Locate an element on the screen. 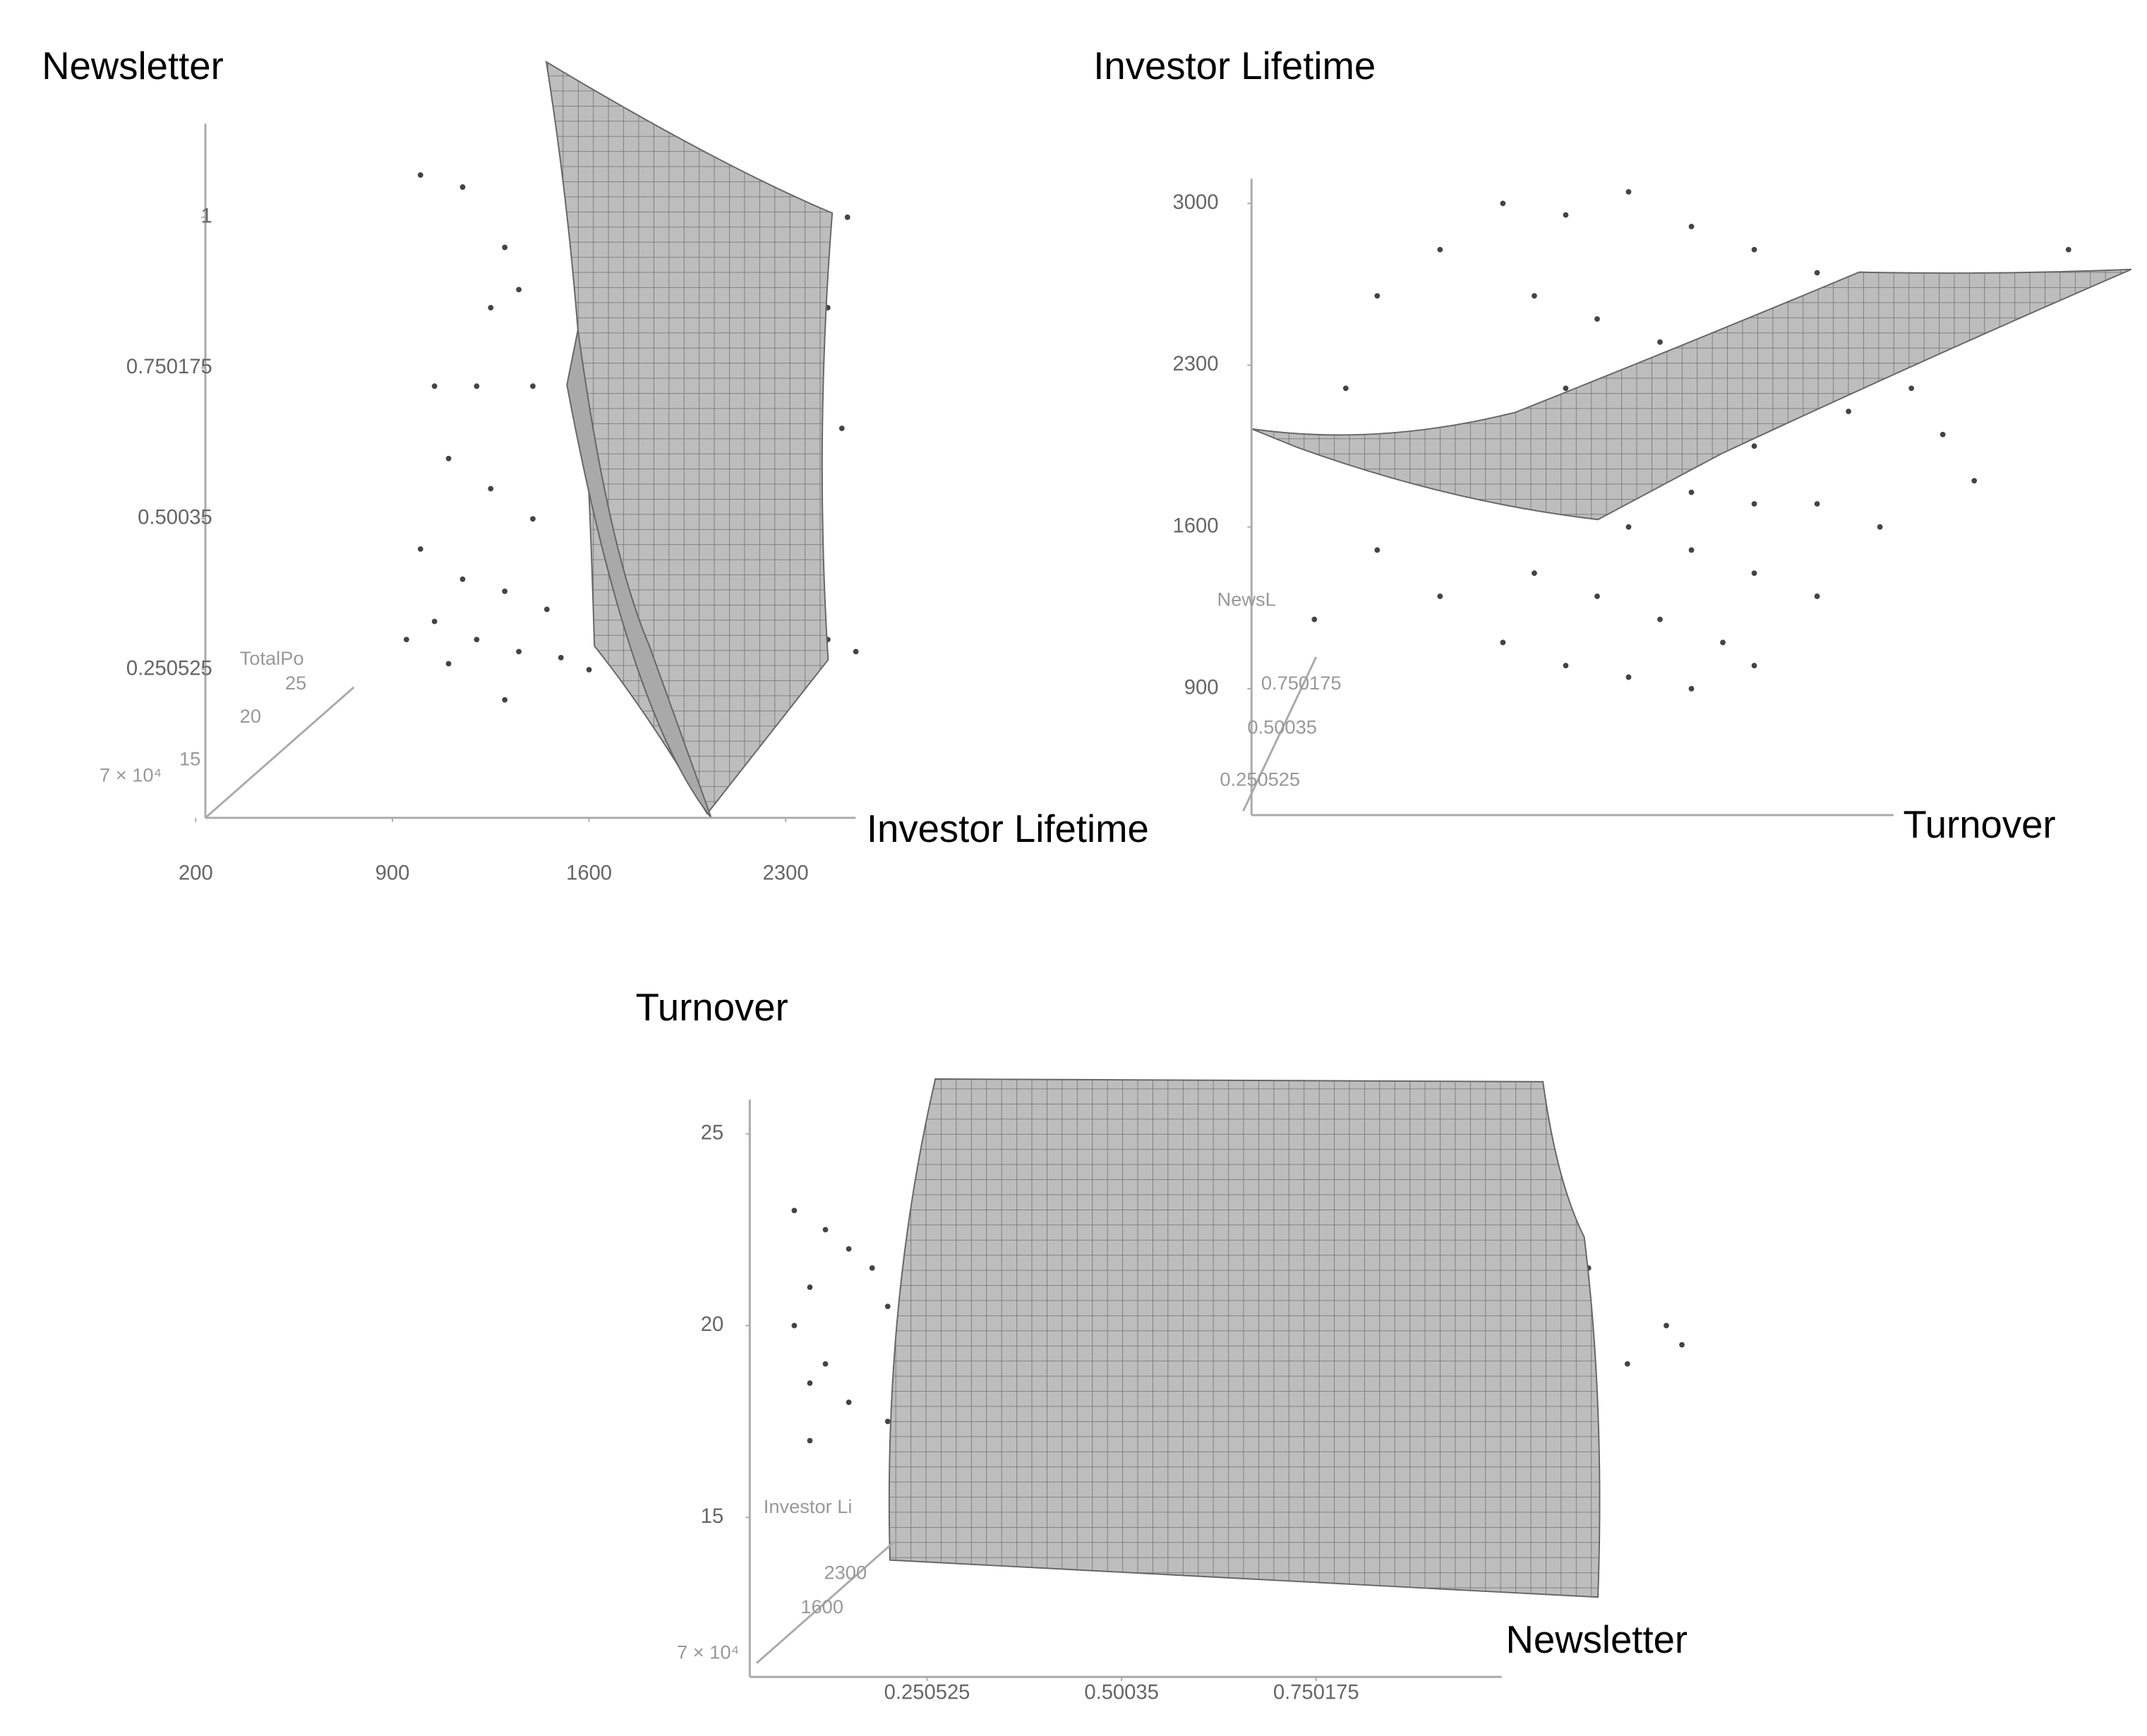  corner-label: 7 × 10⁴ is located at coordinates (708, 1652).